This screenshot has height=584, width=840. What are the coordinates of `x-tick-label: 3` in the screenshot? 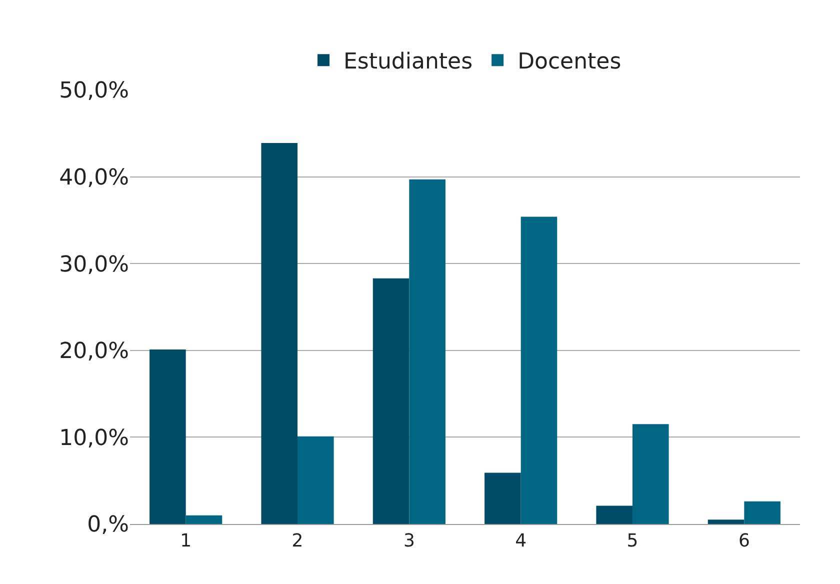 It's located at (409, 541).